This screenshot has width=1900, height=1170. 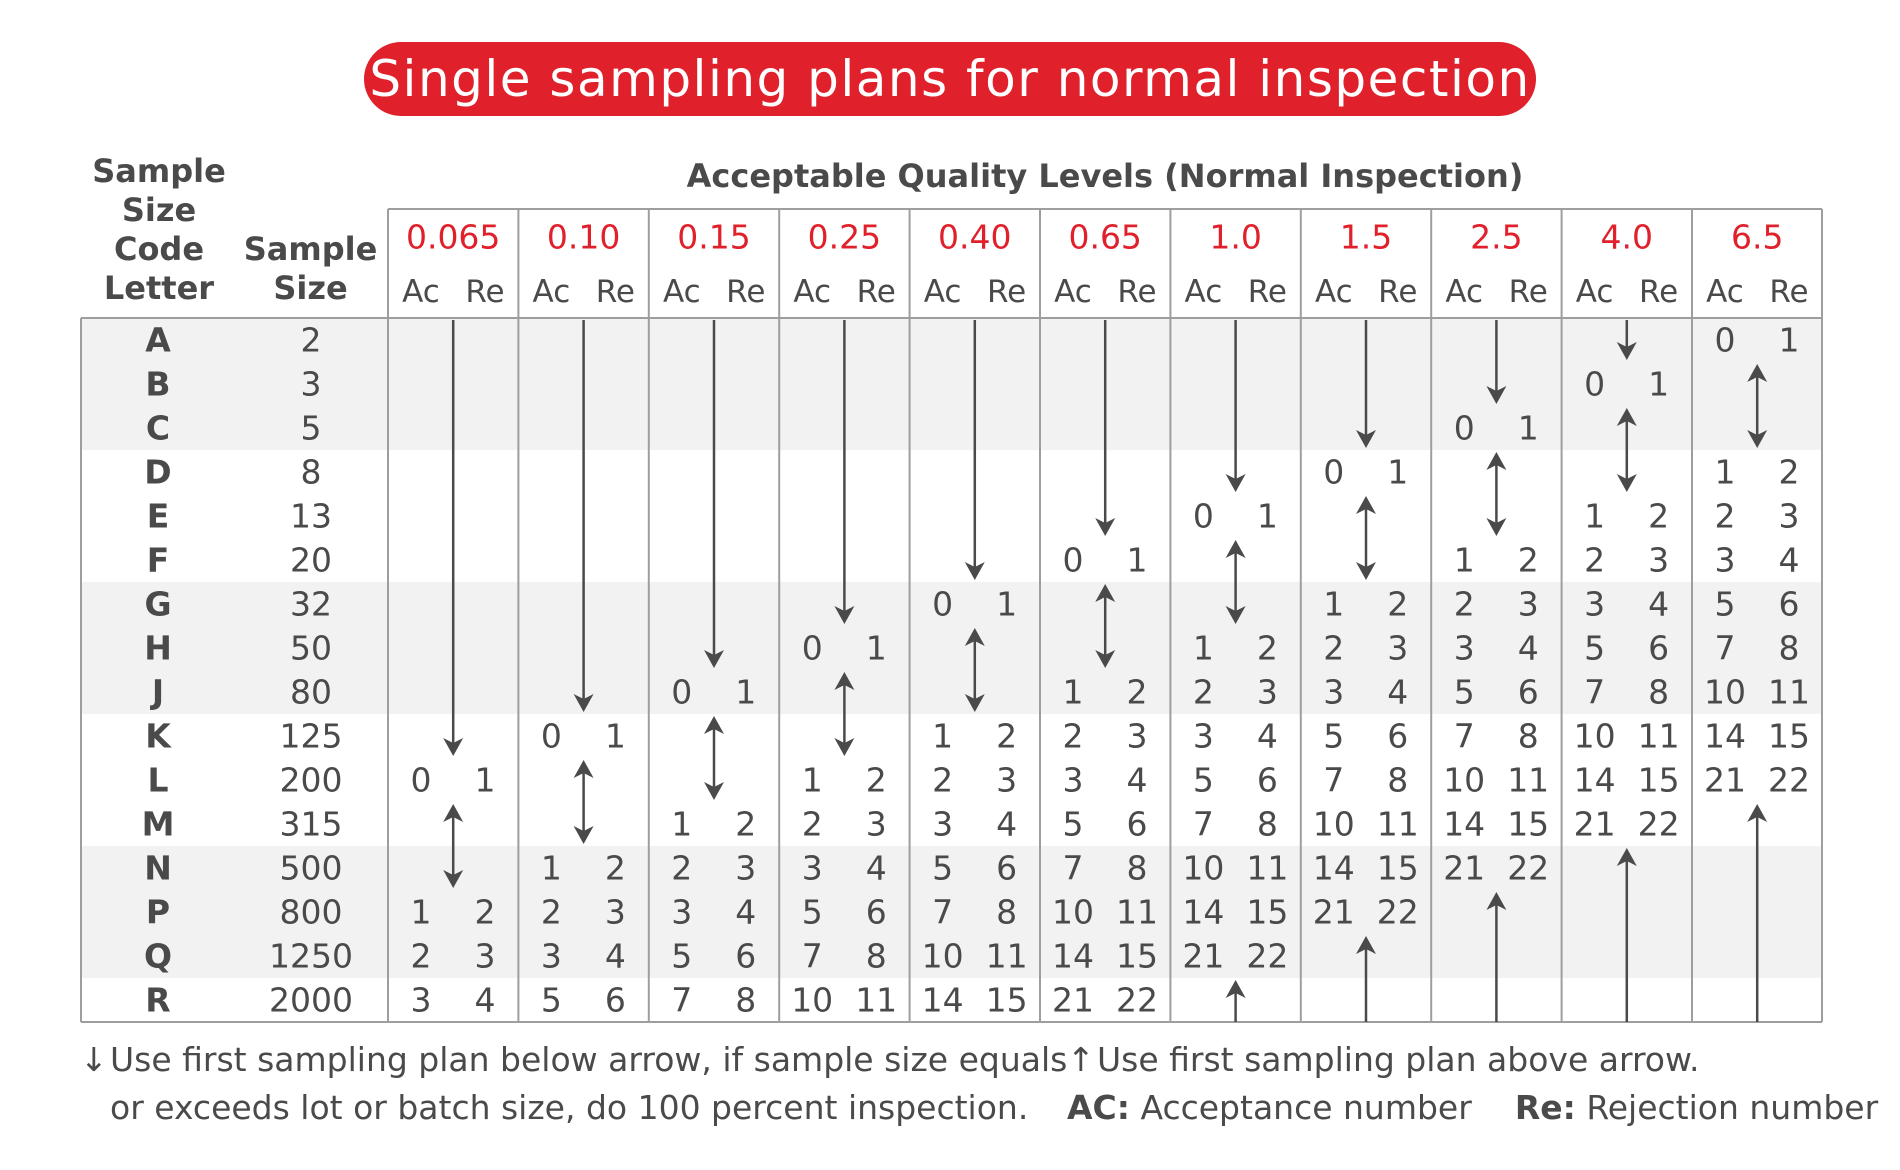 What do you see at coordinates (1235, 237) in the screenshot?
I see `aql-level-label: 1.0` at bounding box center [1235, 237].